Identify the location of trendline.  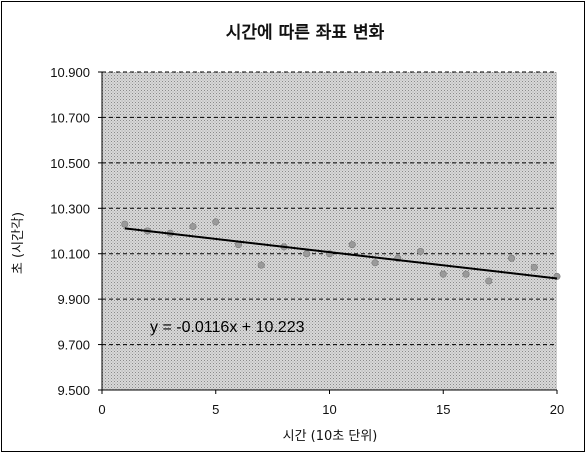
(341, 253).